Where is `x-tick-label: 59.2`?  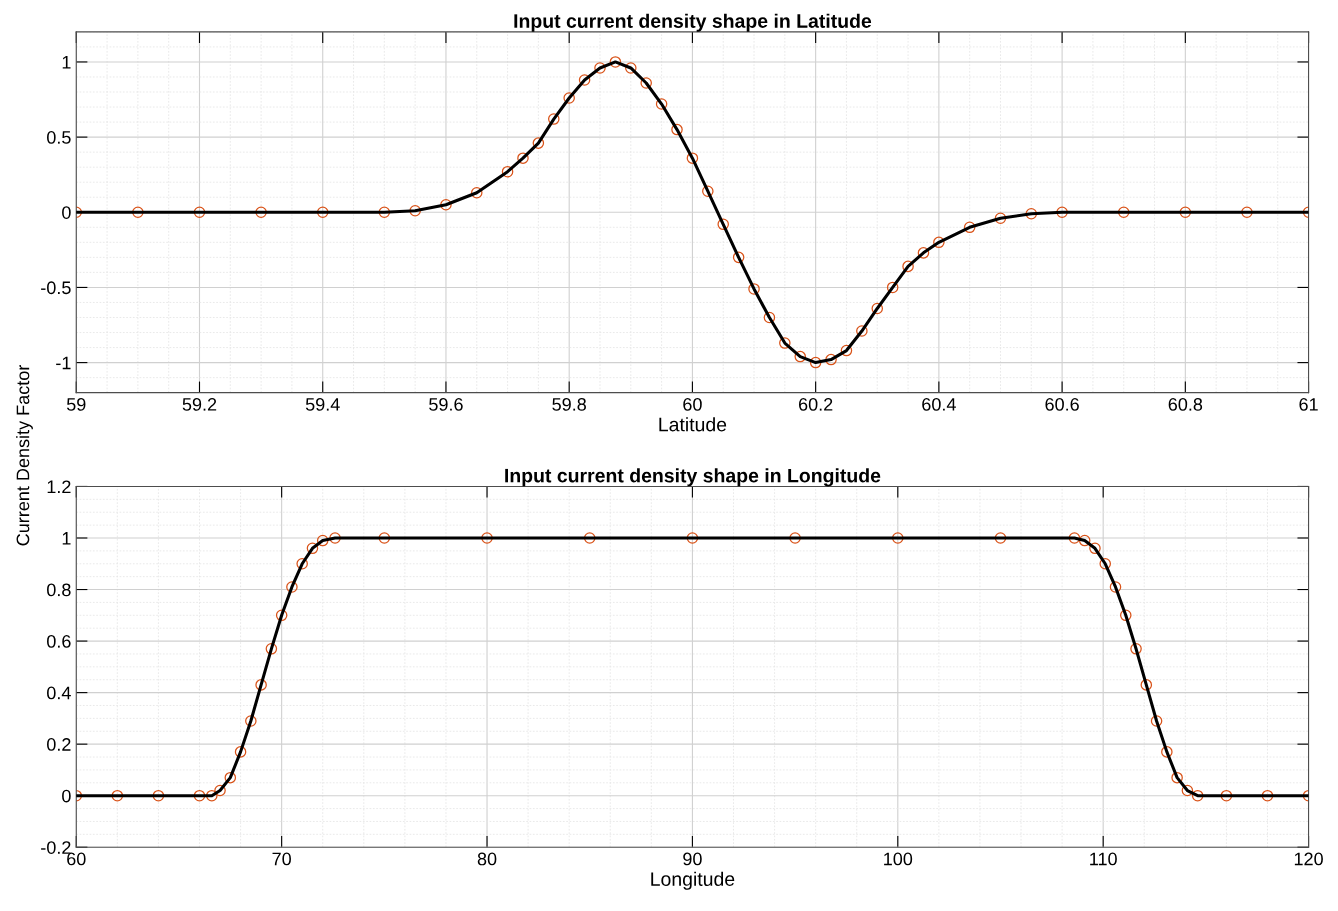 x-tick-label: 59.2 is located at coordinates (199, 404).